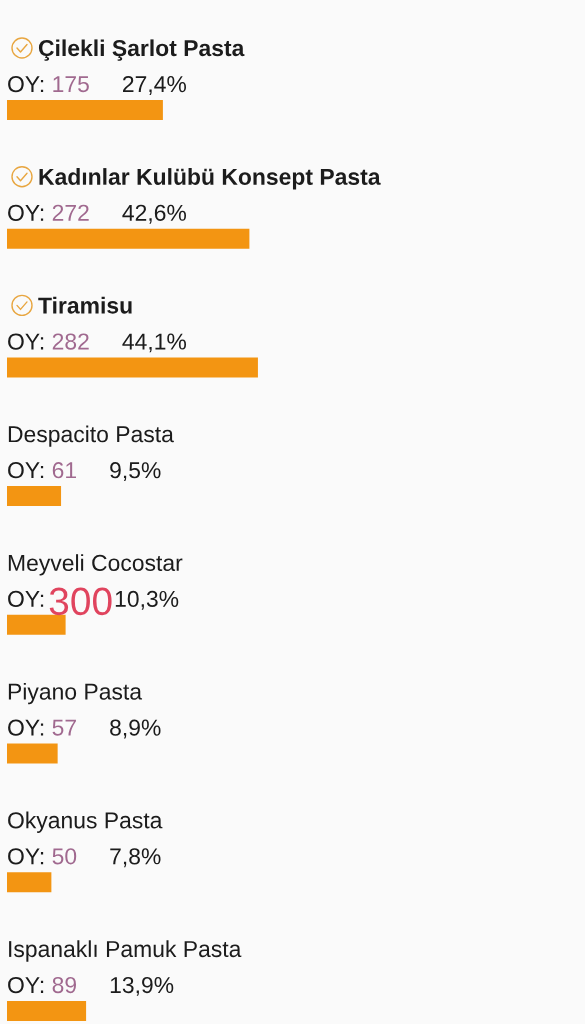  What do you see at coordinates (141, 50) in the screenshot?
I see `y-tick-label: Çilekli Şarlot Pasta` at bounding box center [141, 50].